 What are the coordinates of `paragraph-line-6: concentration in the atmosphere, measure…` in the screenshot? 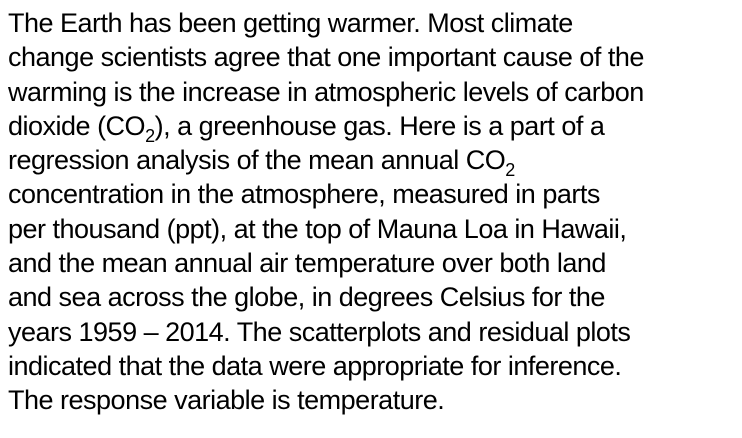 It's located at (304, 194).